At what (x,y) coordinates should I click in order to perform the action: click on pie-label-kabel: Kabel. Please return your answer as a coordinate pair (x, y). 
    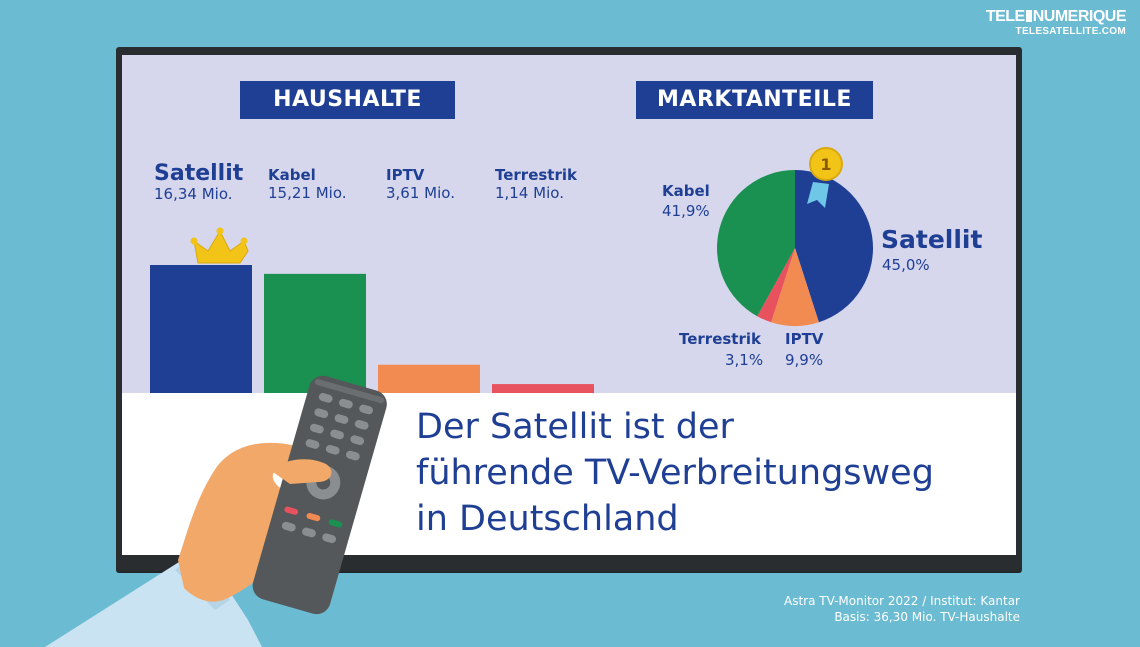
    Looking at the image, I should click on (686, 191).